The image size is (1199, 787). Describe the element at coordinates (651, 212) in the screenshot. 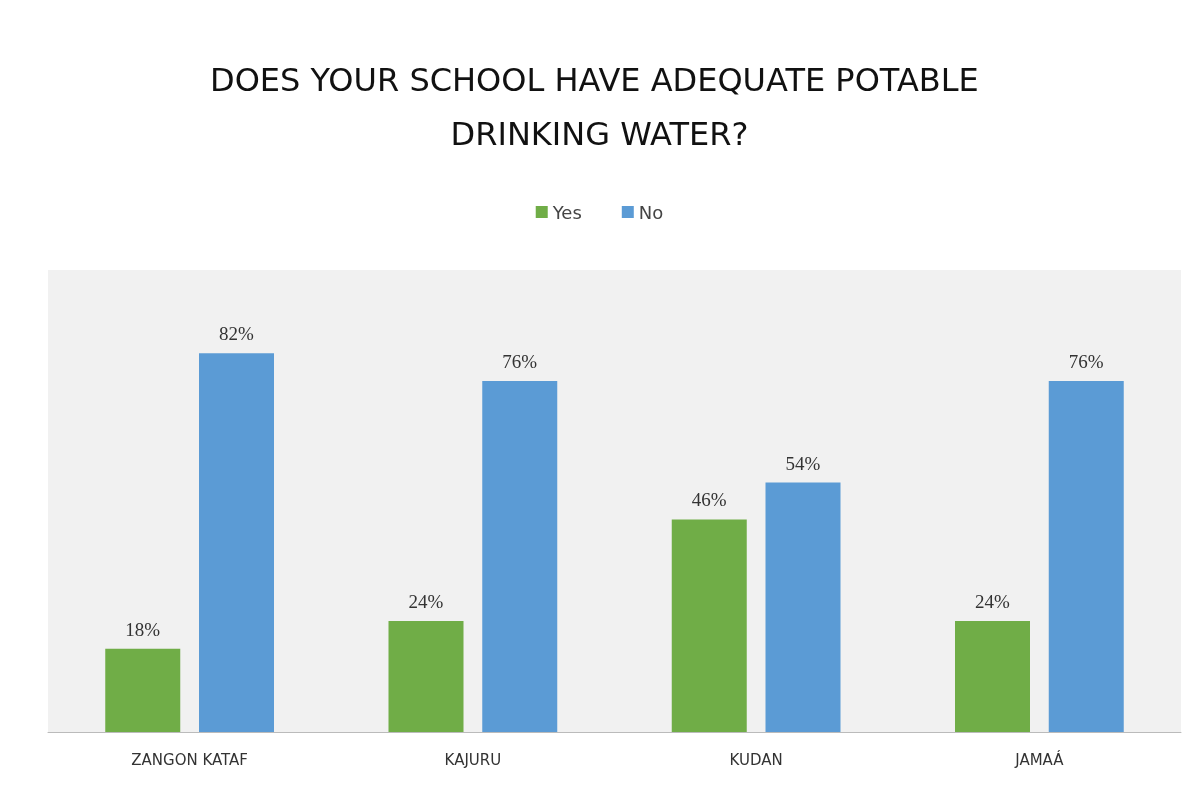

I see `legend-label: No` at that location.